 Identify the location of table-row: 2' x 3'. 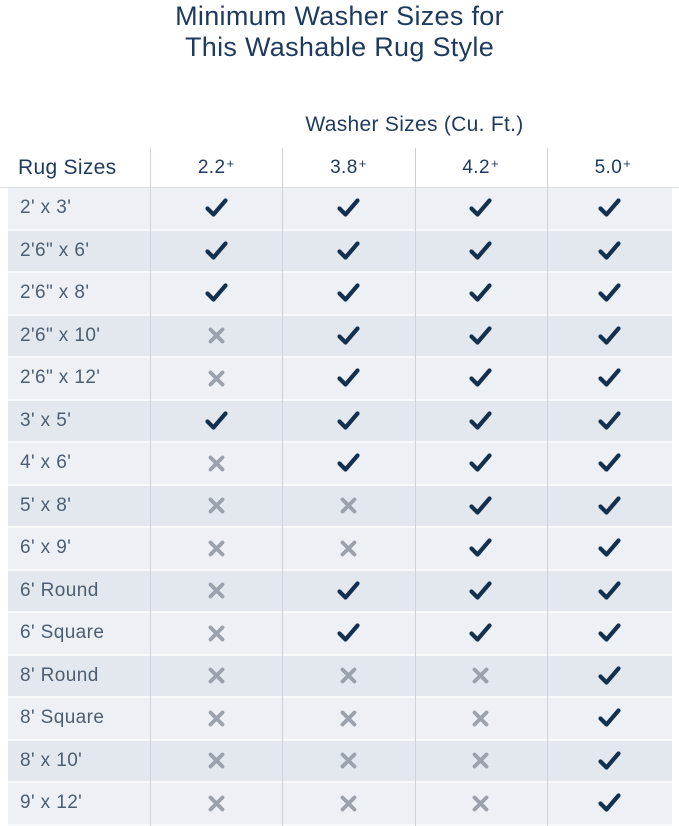
(340, 209).